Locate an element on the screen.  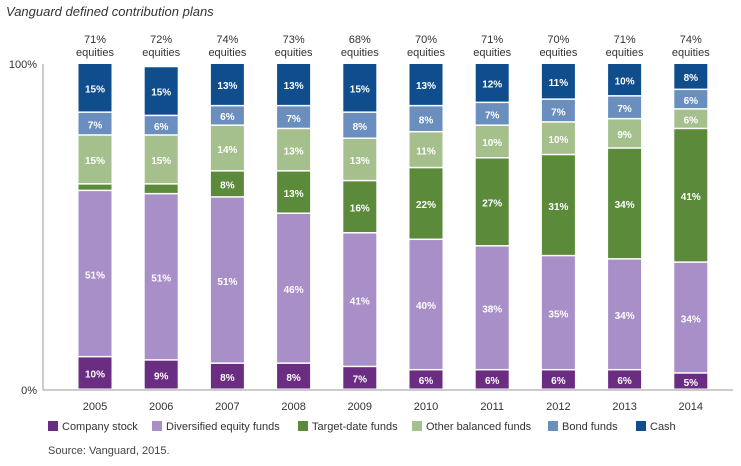
segment-label-2008-2: 13% is located at coordinates (294, 194).